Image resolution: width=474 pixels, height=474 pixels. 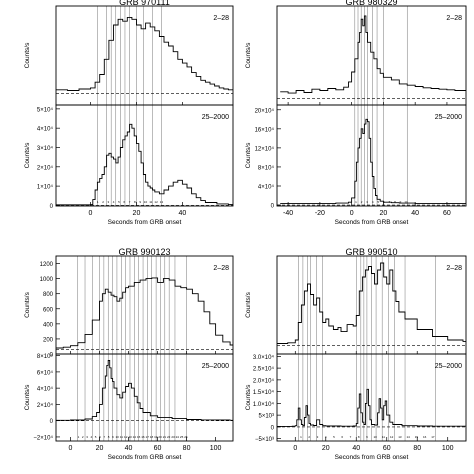 I want to click on y-tick-label: 2.0×10⁴, so click(x=264, y=380).